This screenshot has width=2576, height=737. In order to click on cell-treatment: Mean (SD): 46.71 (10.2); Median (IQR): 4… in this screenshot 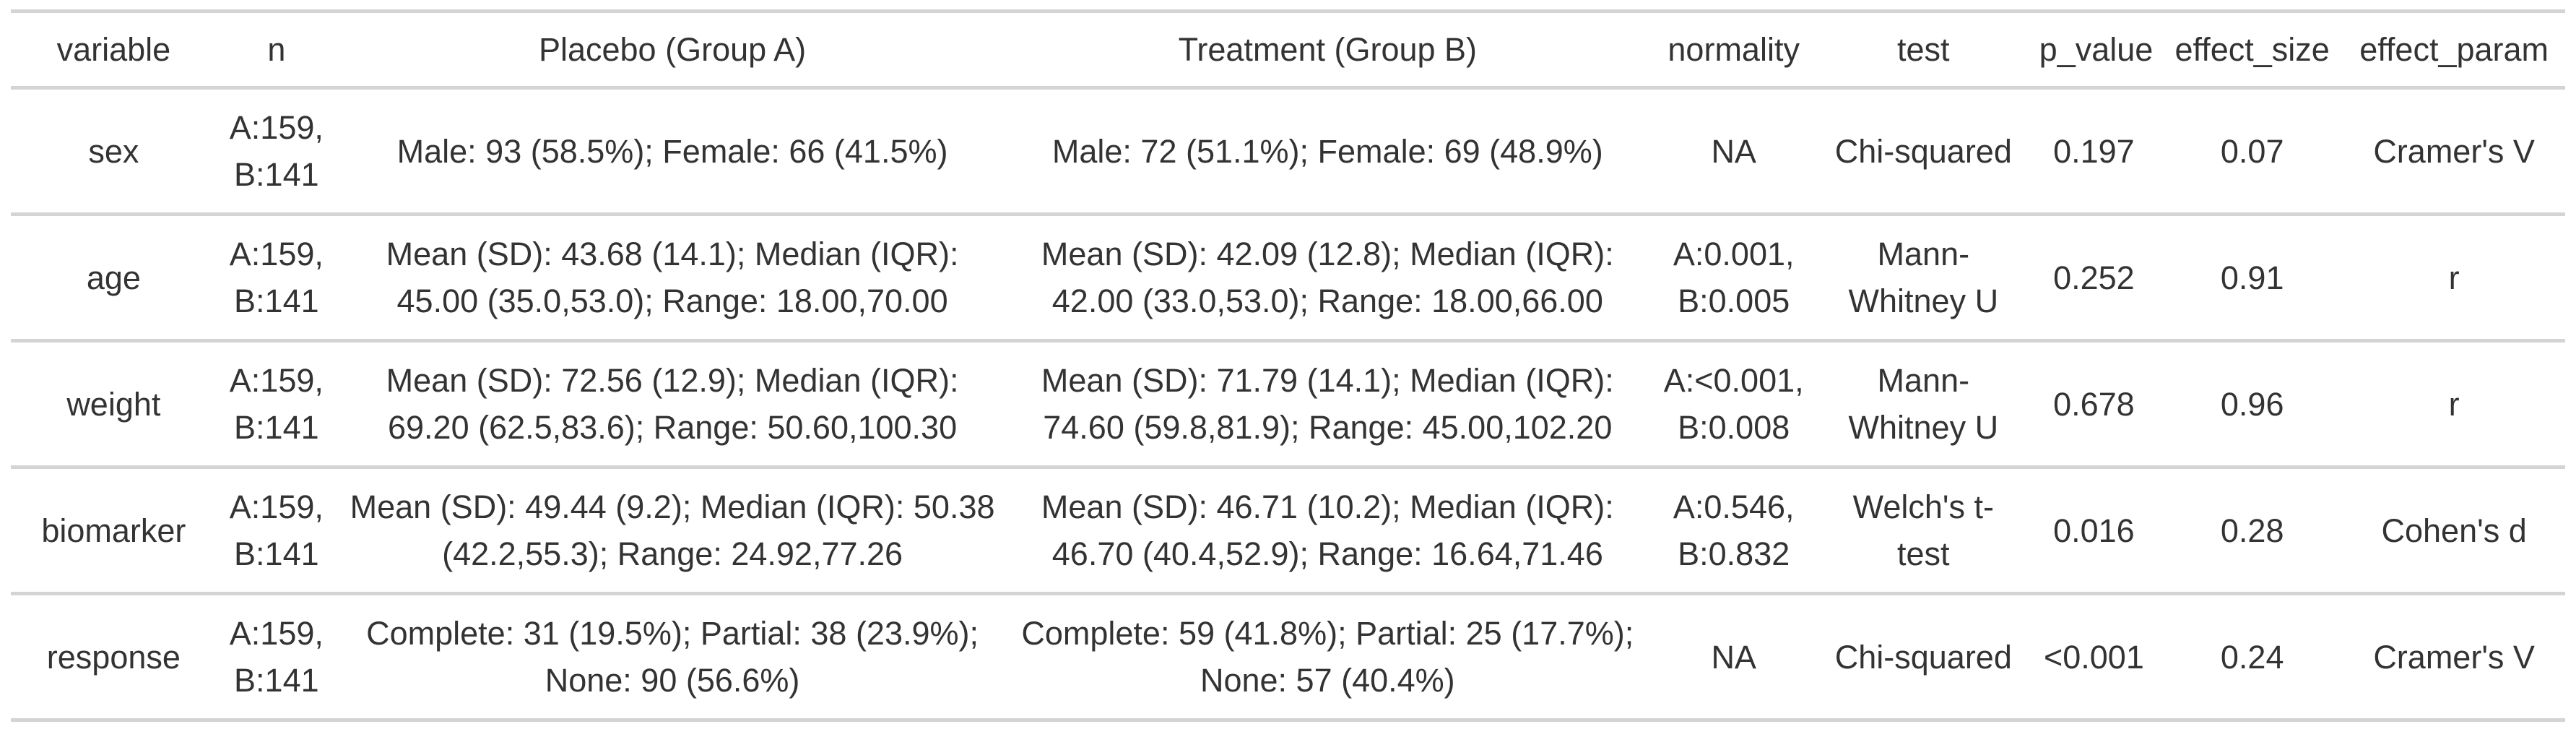, I will do `click(1327, 531)`.